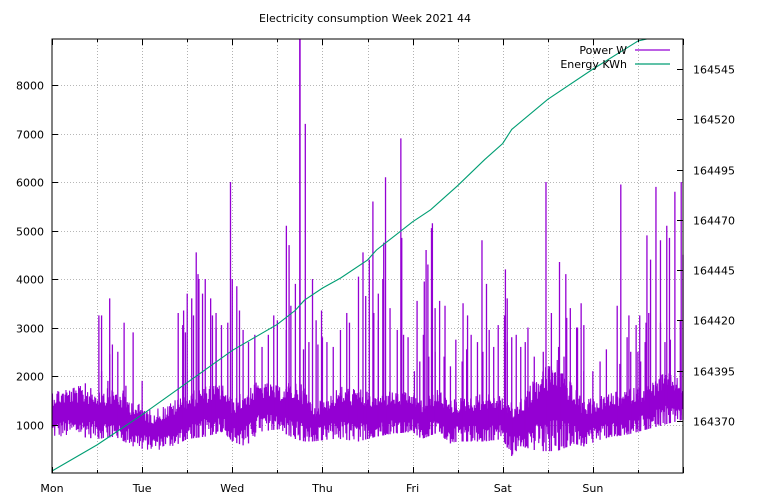  I want to click on x-tick-label: Sat, so click(503, 488).